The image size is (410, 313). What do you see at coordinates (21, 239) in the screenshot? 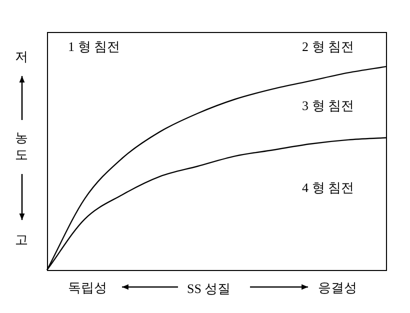
I see `text: 고` at bounding box center [21, 239].